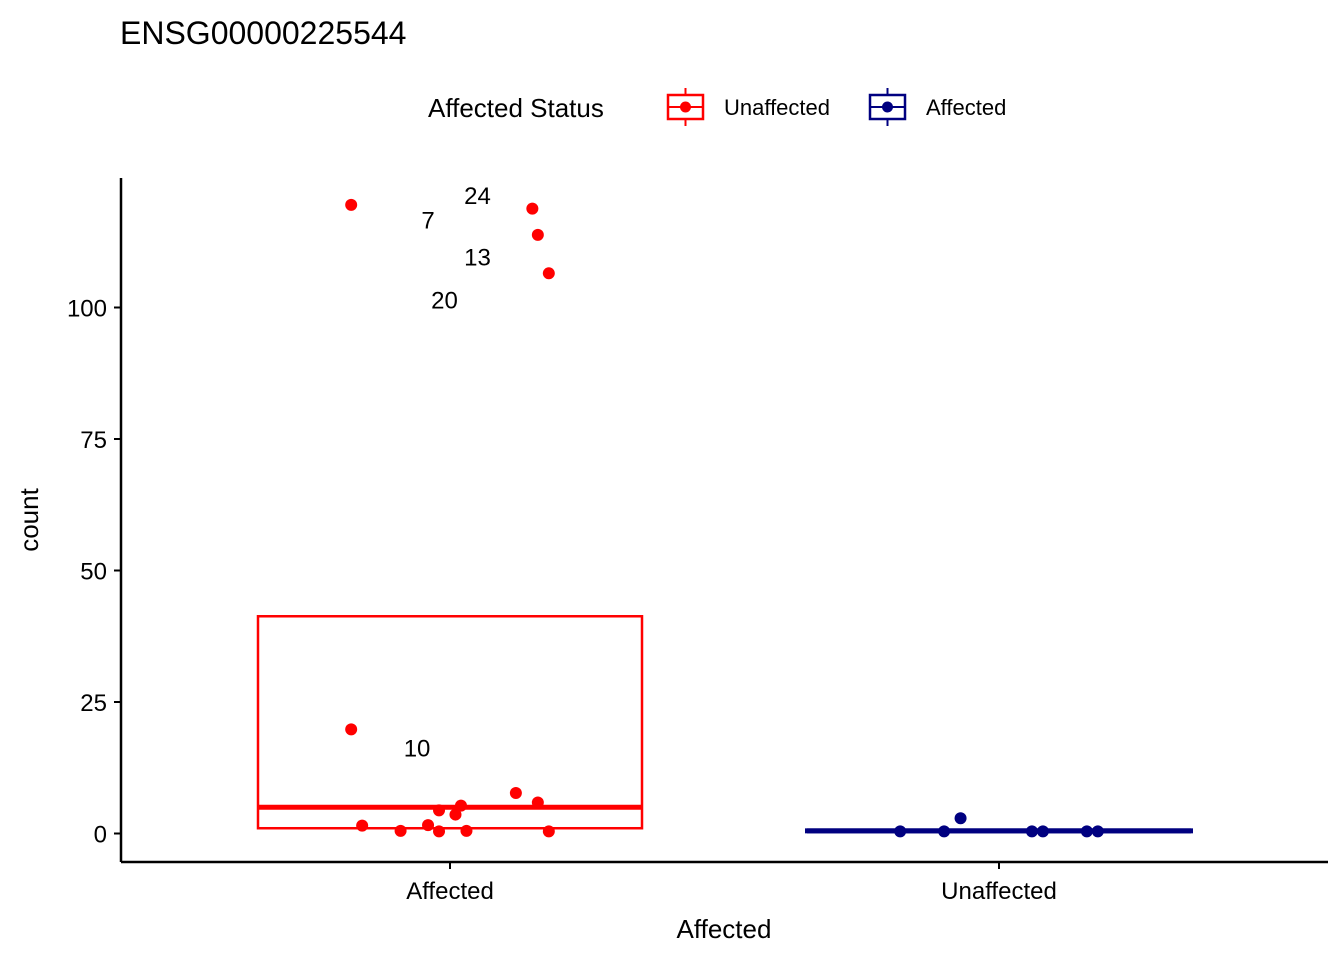 The width and height of the screenshot is (1344, 960). Describe the element at coordinates (477, 196) in the screenshot. I see `point-label-0-0: 24` at that location.